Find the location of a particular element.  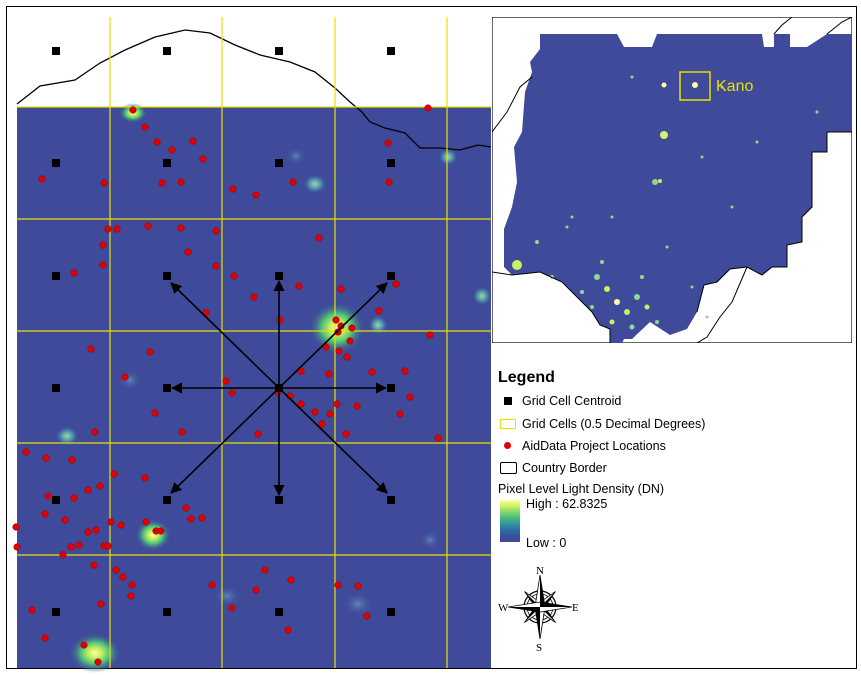

compass-e: E is located at coordinates (575, 608).